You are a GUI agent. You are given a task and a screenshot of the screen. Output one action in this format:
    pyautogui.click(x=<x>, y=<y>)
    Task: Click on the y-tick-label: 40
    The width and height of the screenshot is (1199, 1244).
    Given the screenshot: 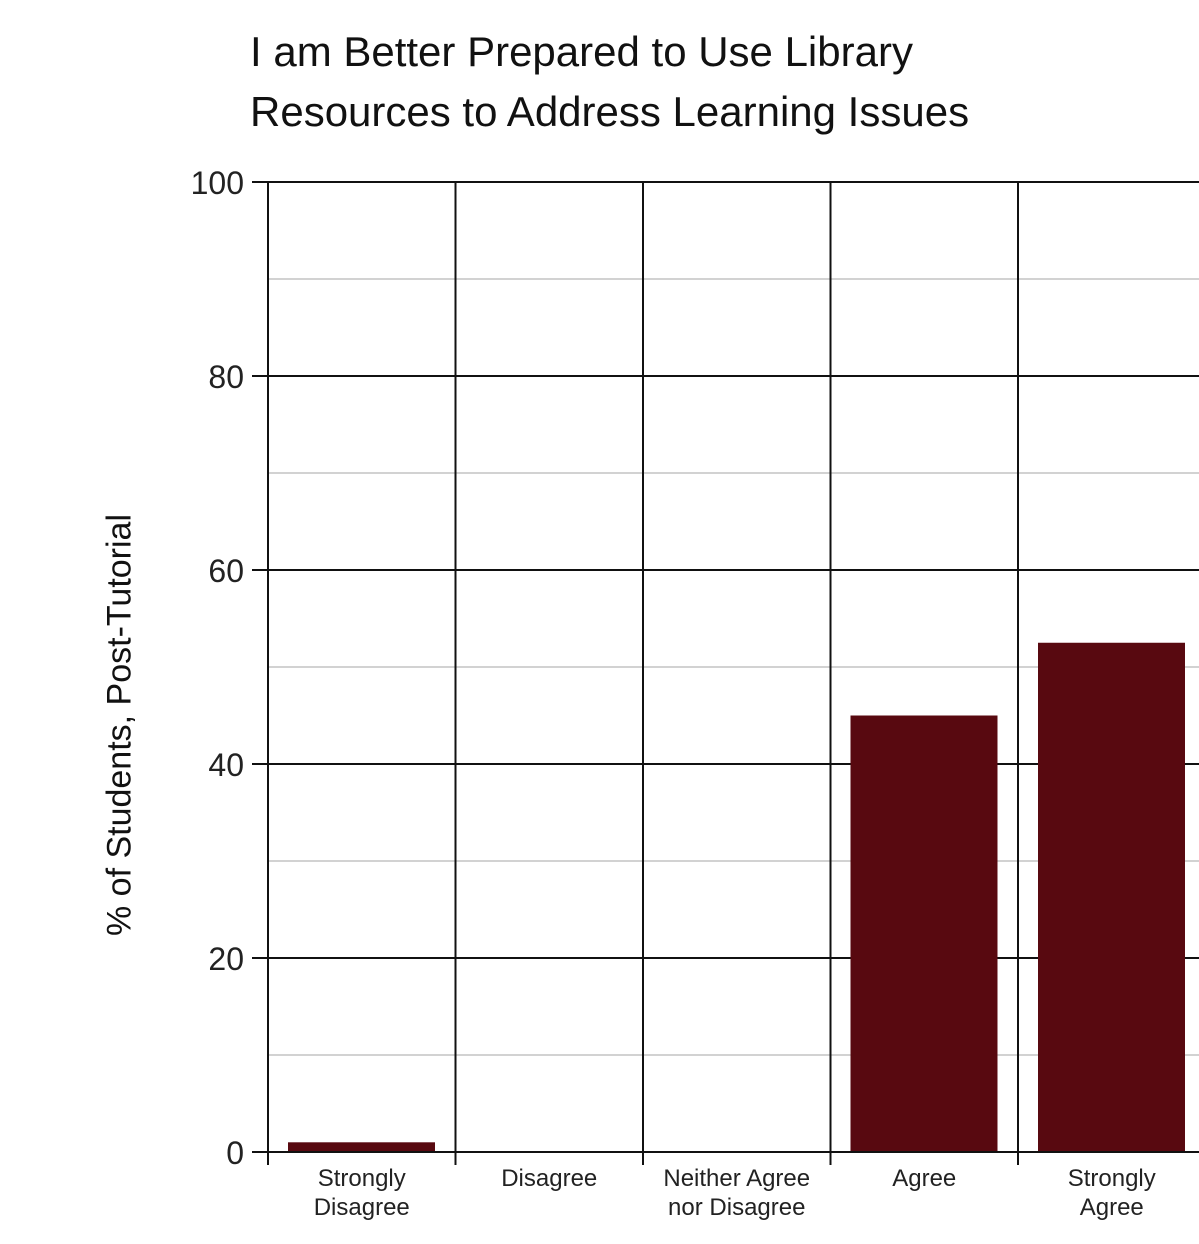 What is the action you would take?
    pyautogui.click(x=226, y=765)
    